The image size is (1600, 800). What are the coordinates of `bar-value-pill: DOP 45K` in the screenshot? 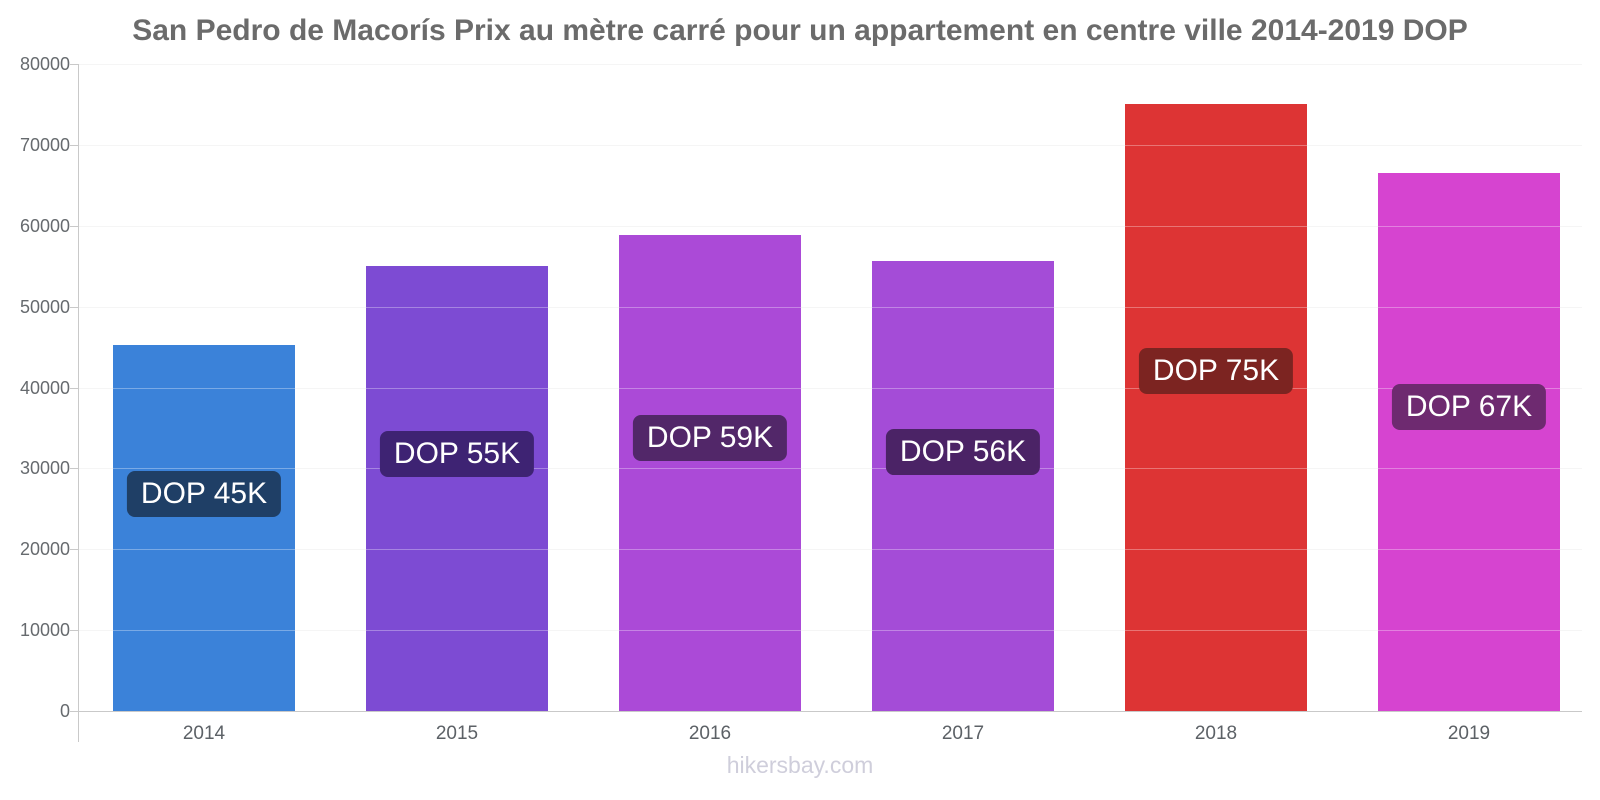 It's located at (204, 494).